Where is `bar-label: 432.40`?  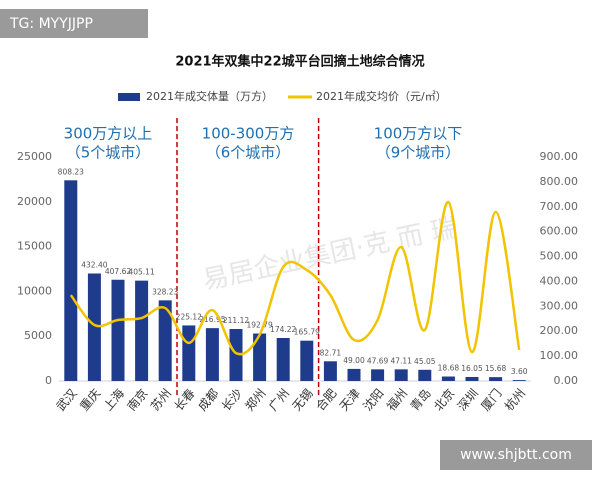
bar-label: 432.40 is located at coordinates (94, 264).